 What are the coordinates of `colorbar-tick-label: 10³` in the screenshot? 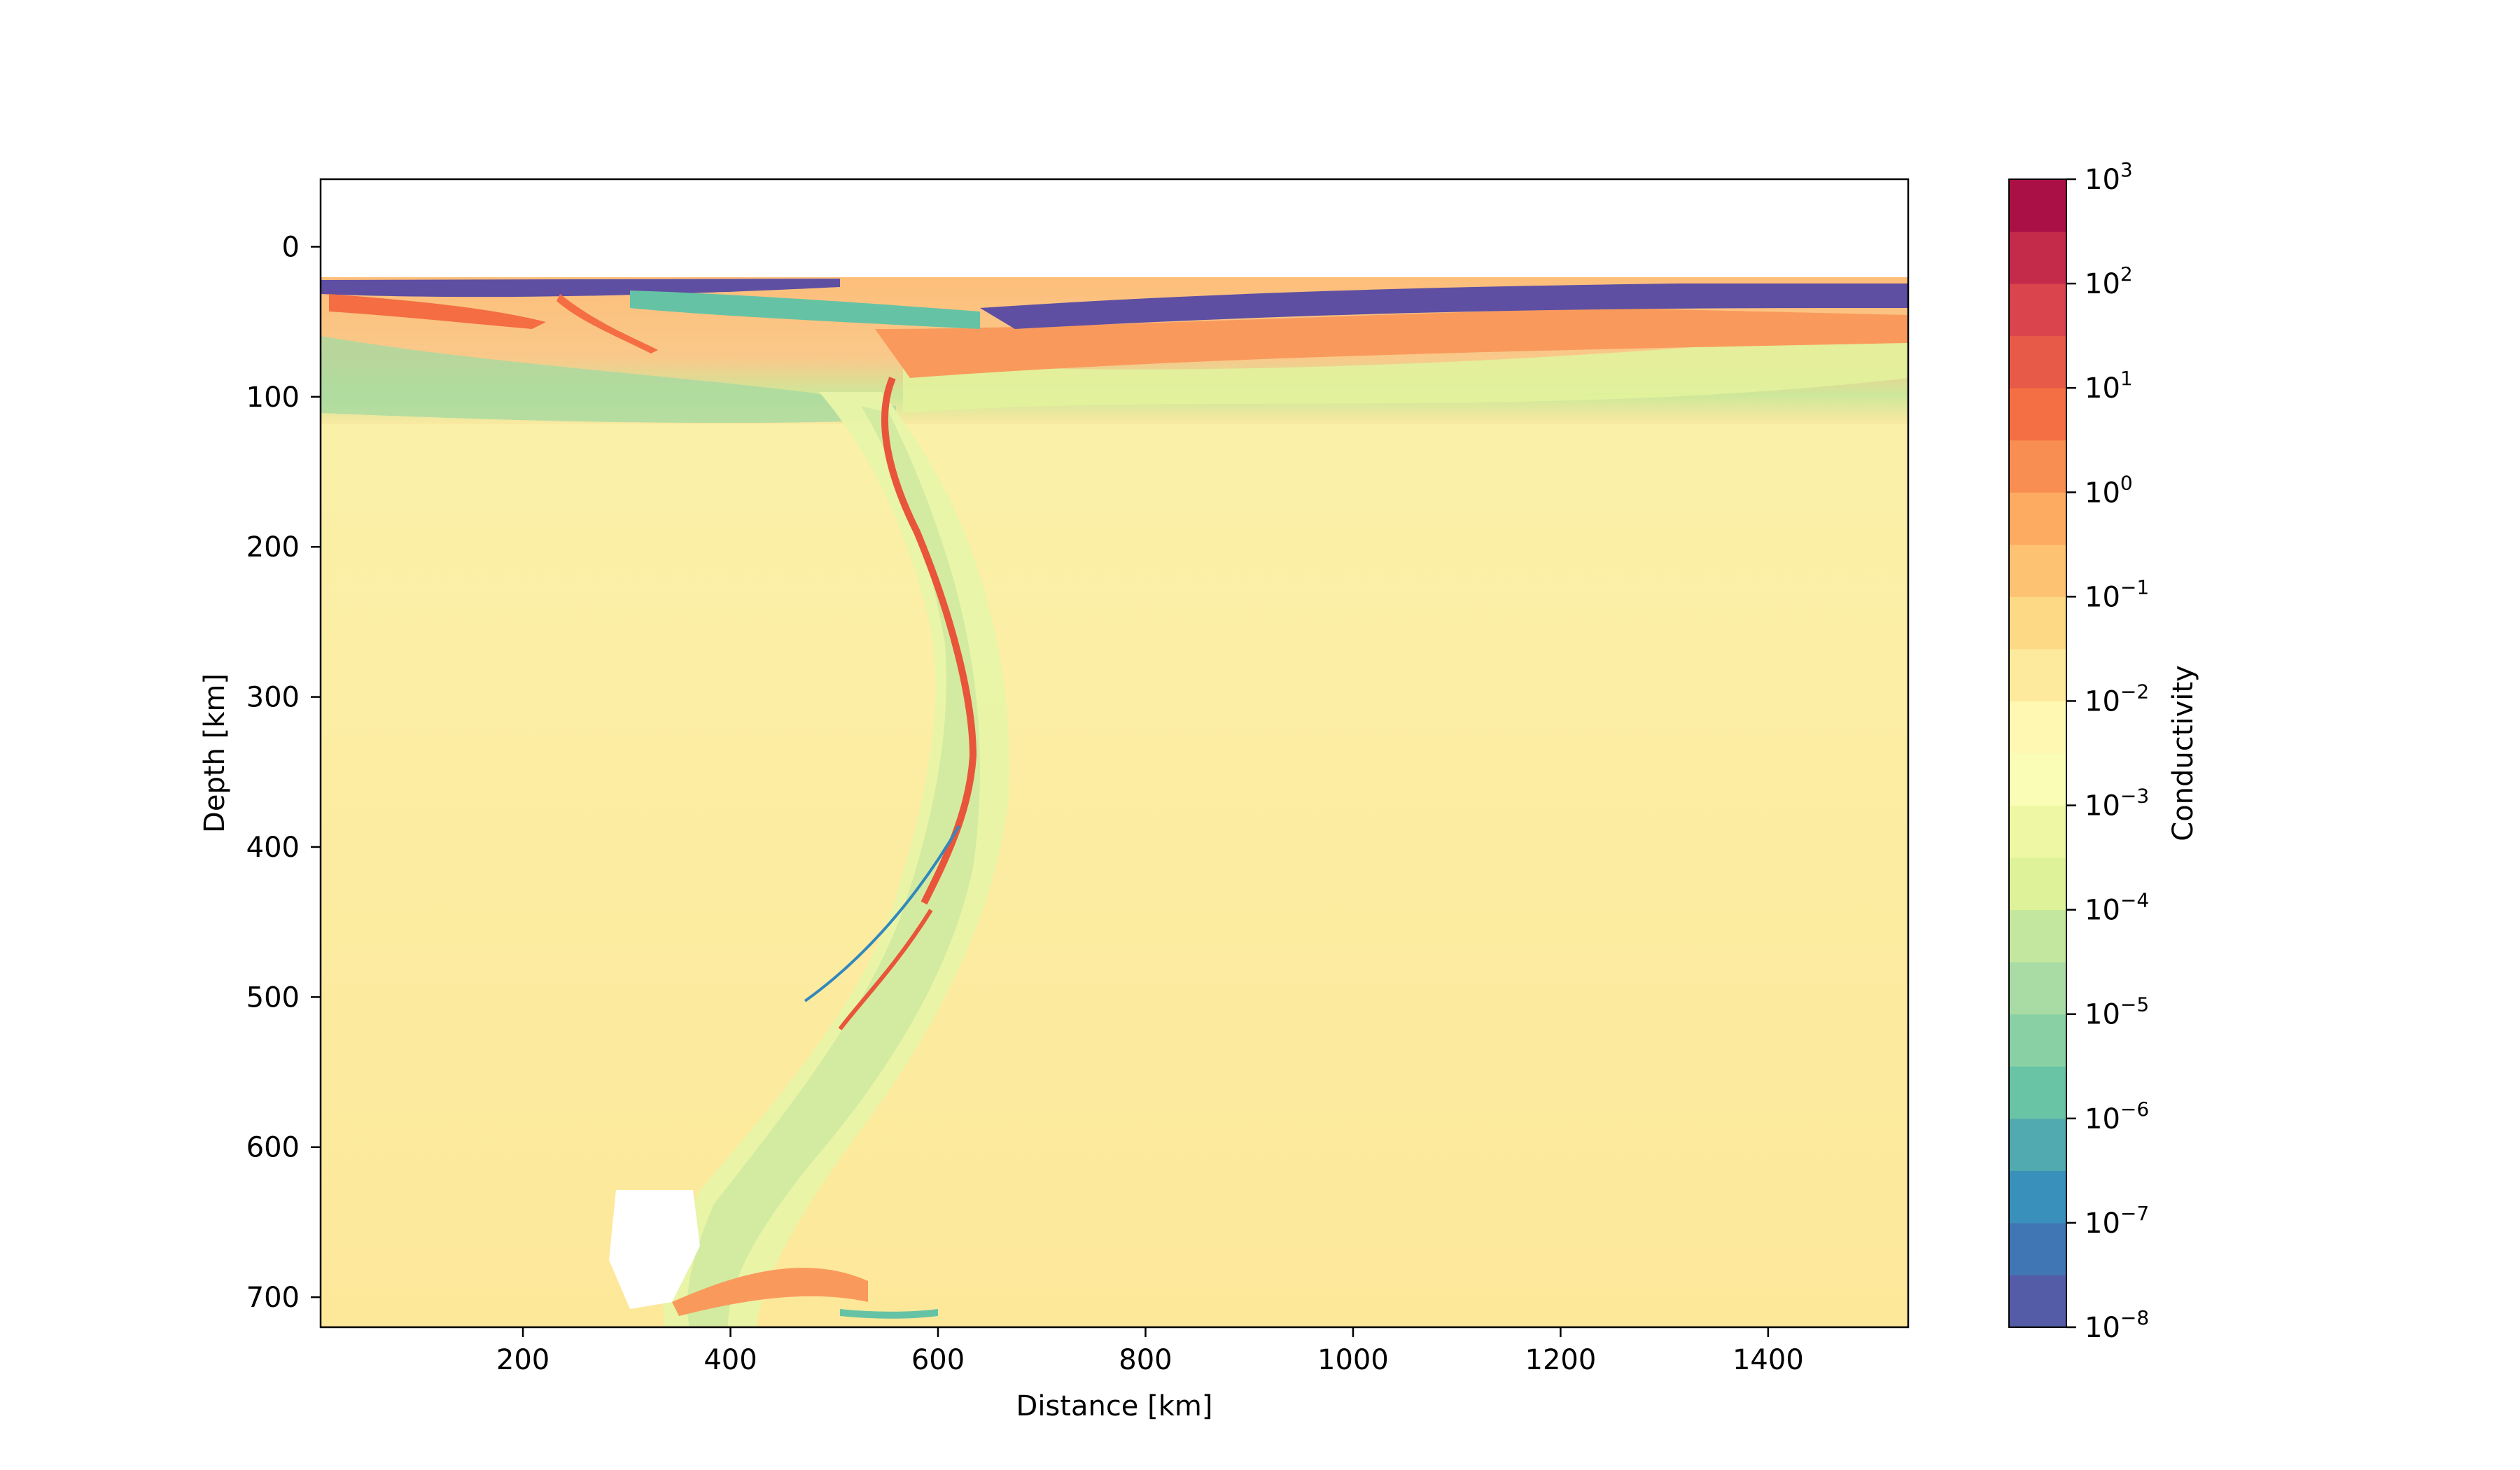 It's located at (2109, 177).